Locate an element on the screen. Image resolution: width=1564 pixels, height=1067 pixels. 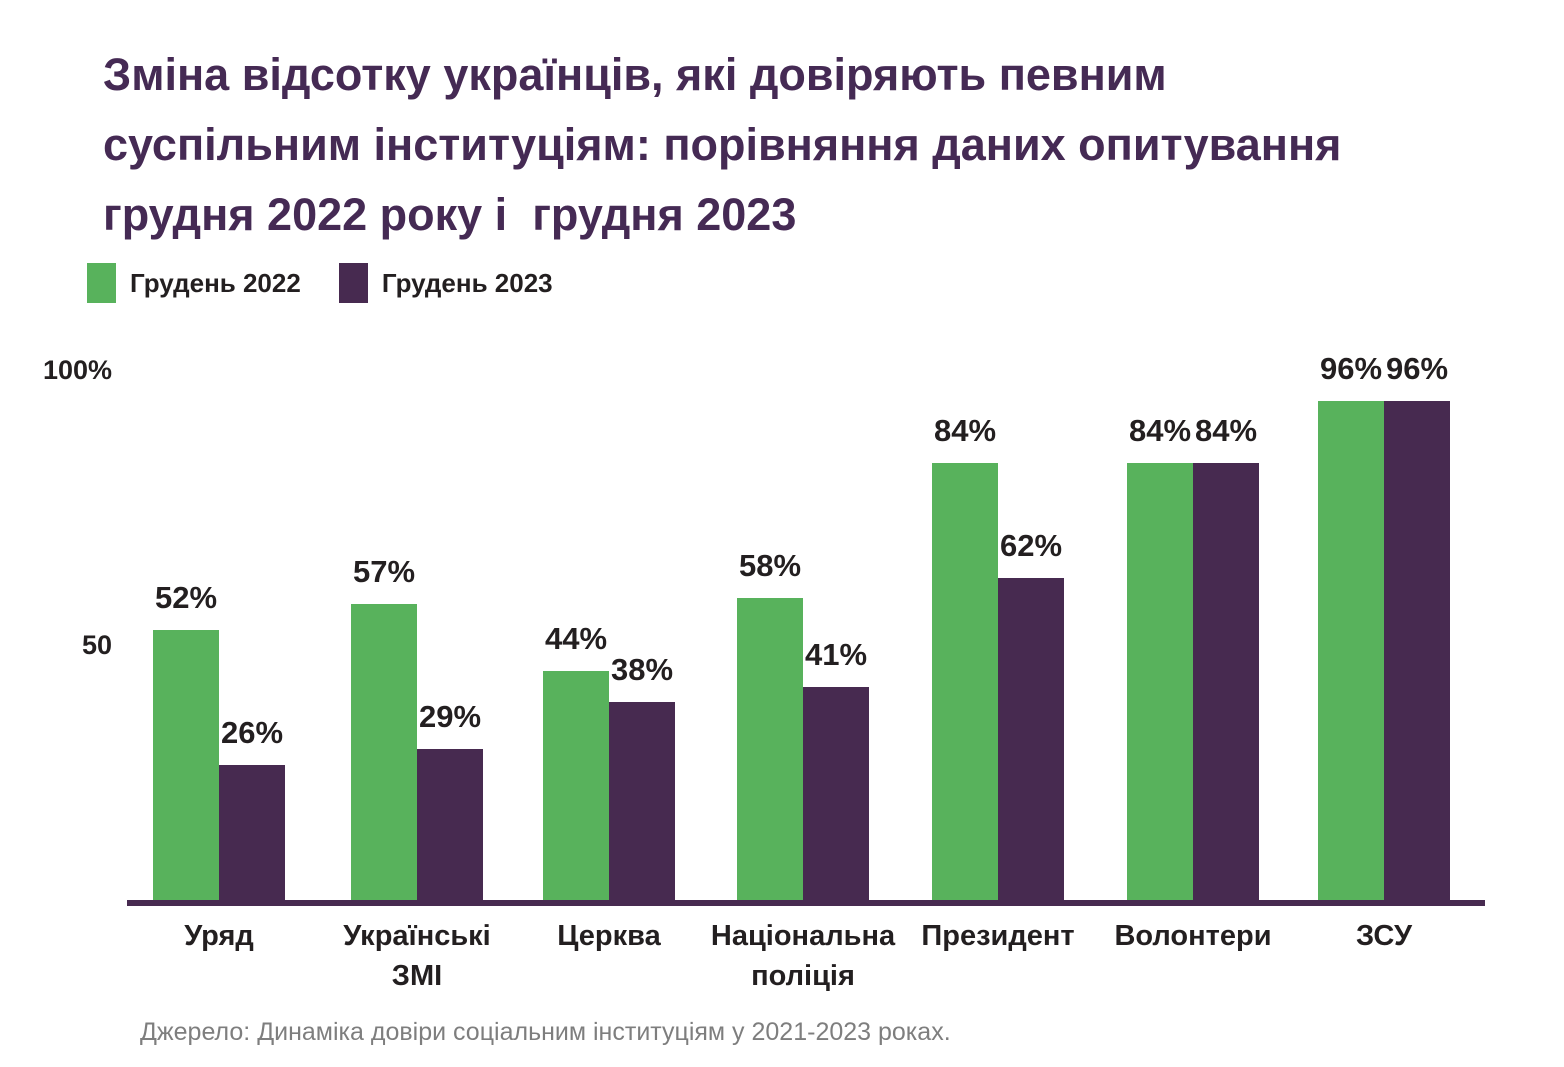
category-label: Українські ЗМІ is located at coordinates (417, 956).